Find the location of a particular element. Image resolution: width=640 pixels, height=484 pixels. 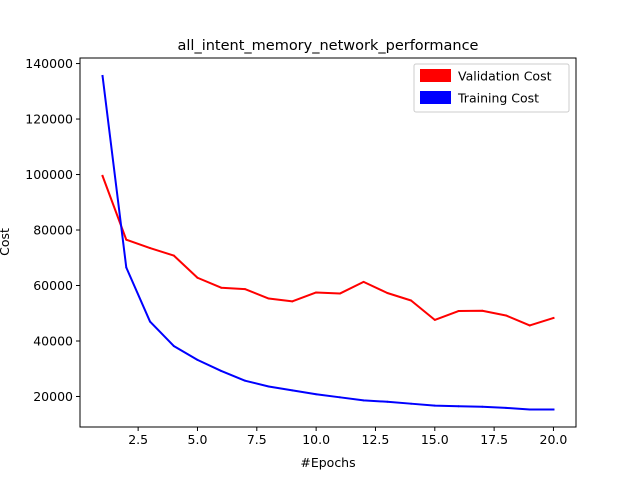

chart-title: all_intent_memory_network_performance is located at coordinates (328, 46).